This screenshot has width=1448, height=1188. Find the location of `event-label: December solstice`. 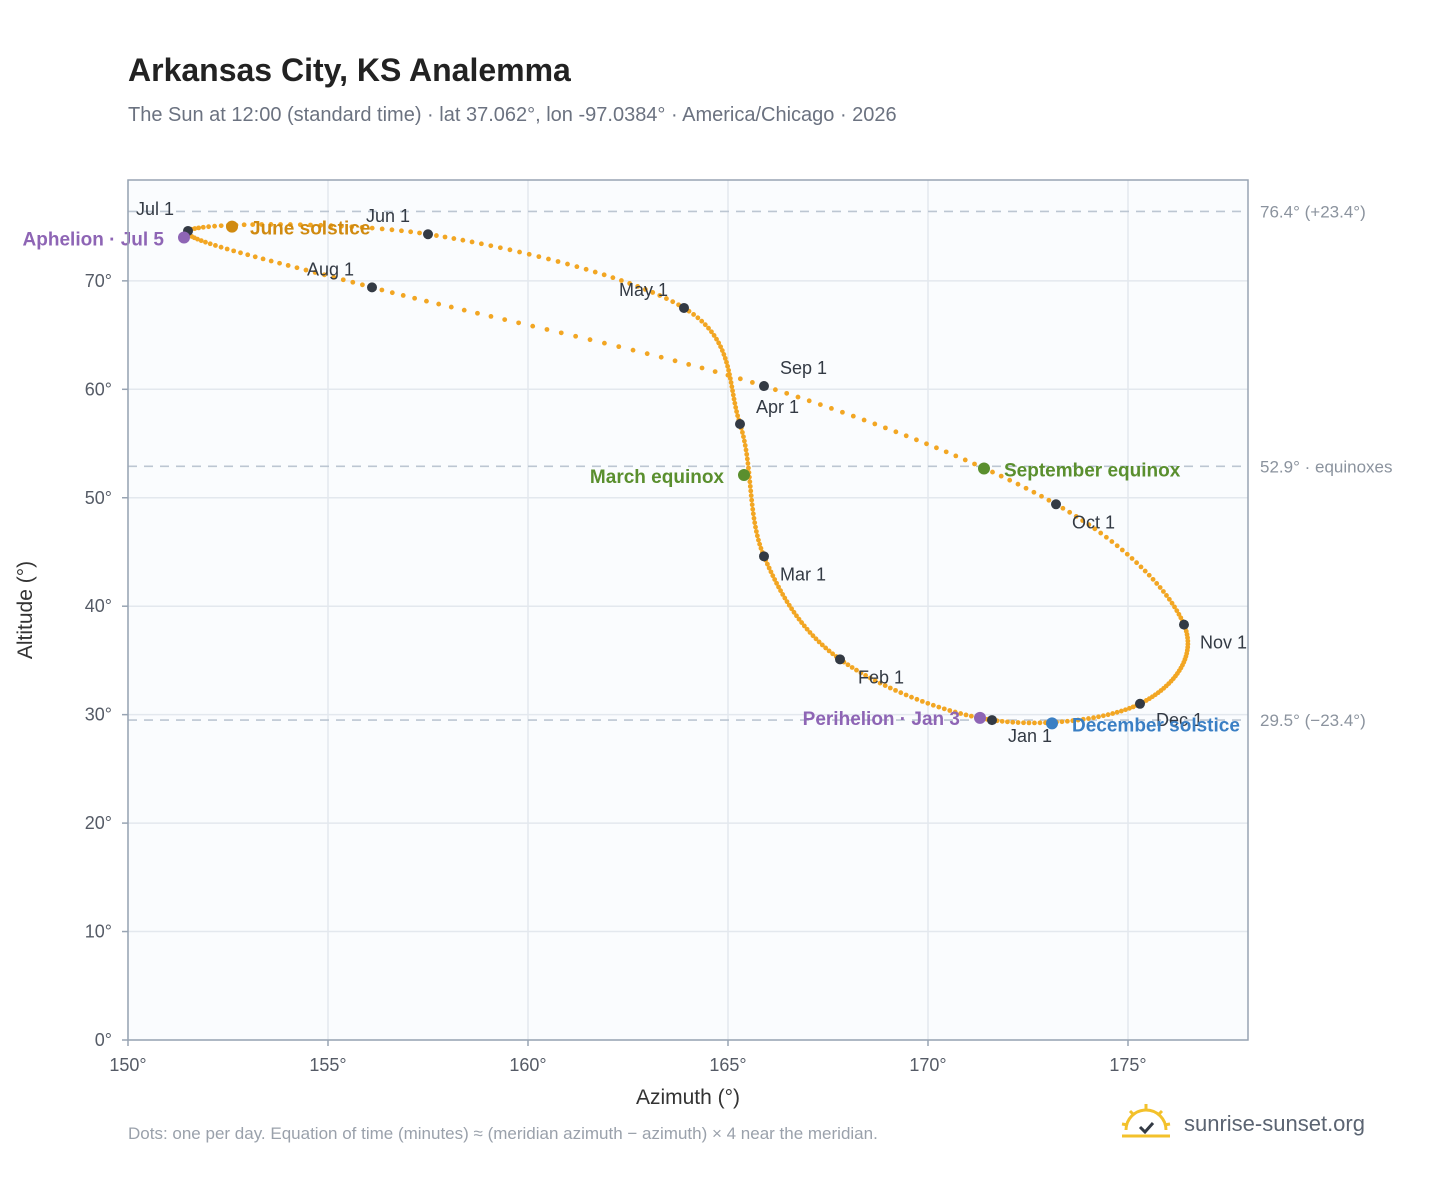

event-label: December solstice is located at coordinates (1156, 725).